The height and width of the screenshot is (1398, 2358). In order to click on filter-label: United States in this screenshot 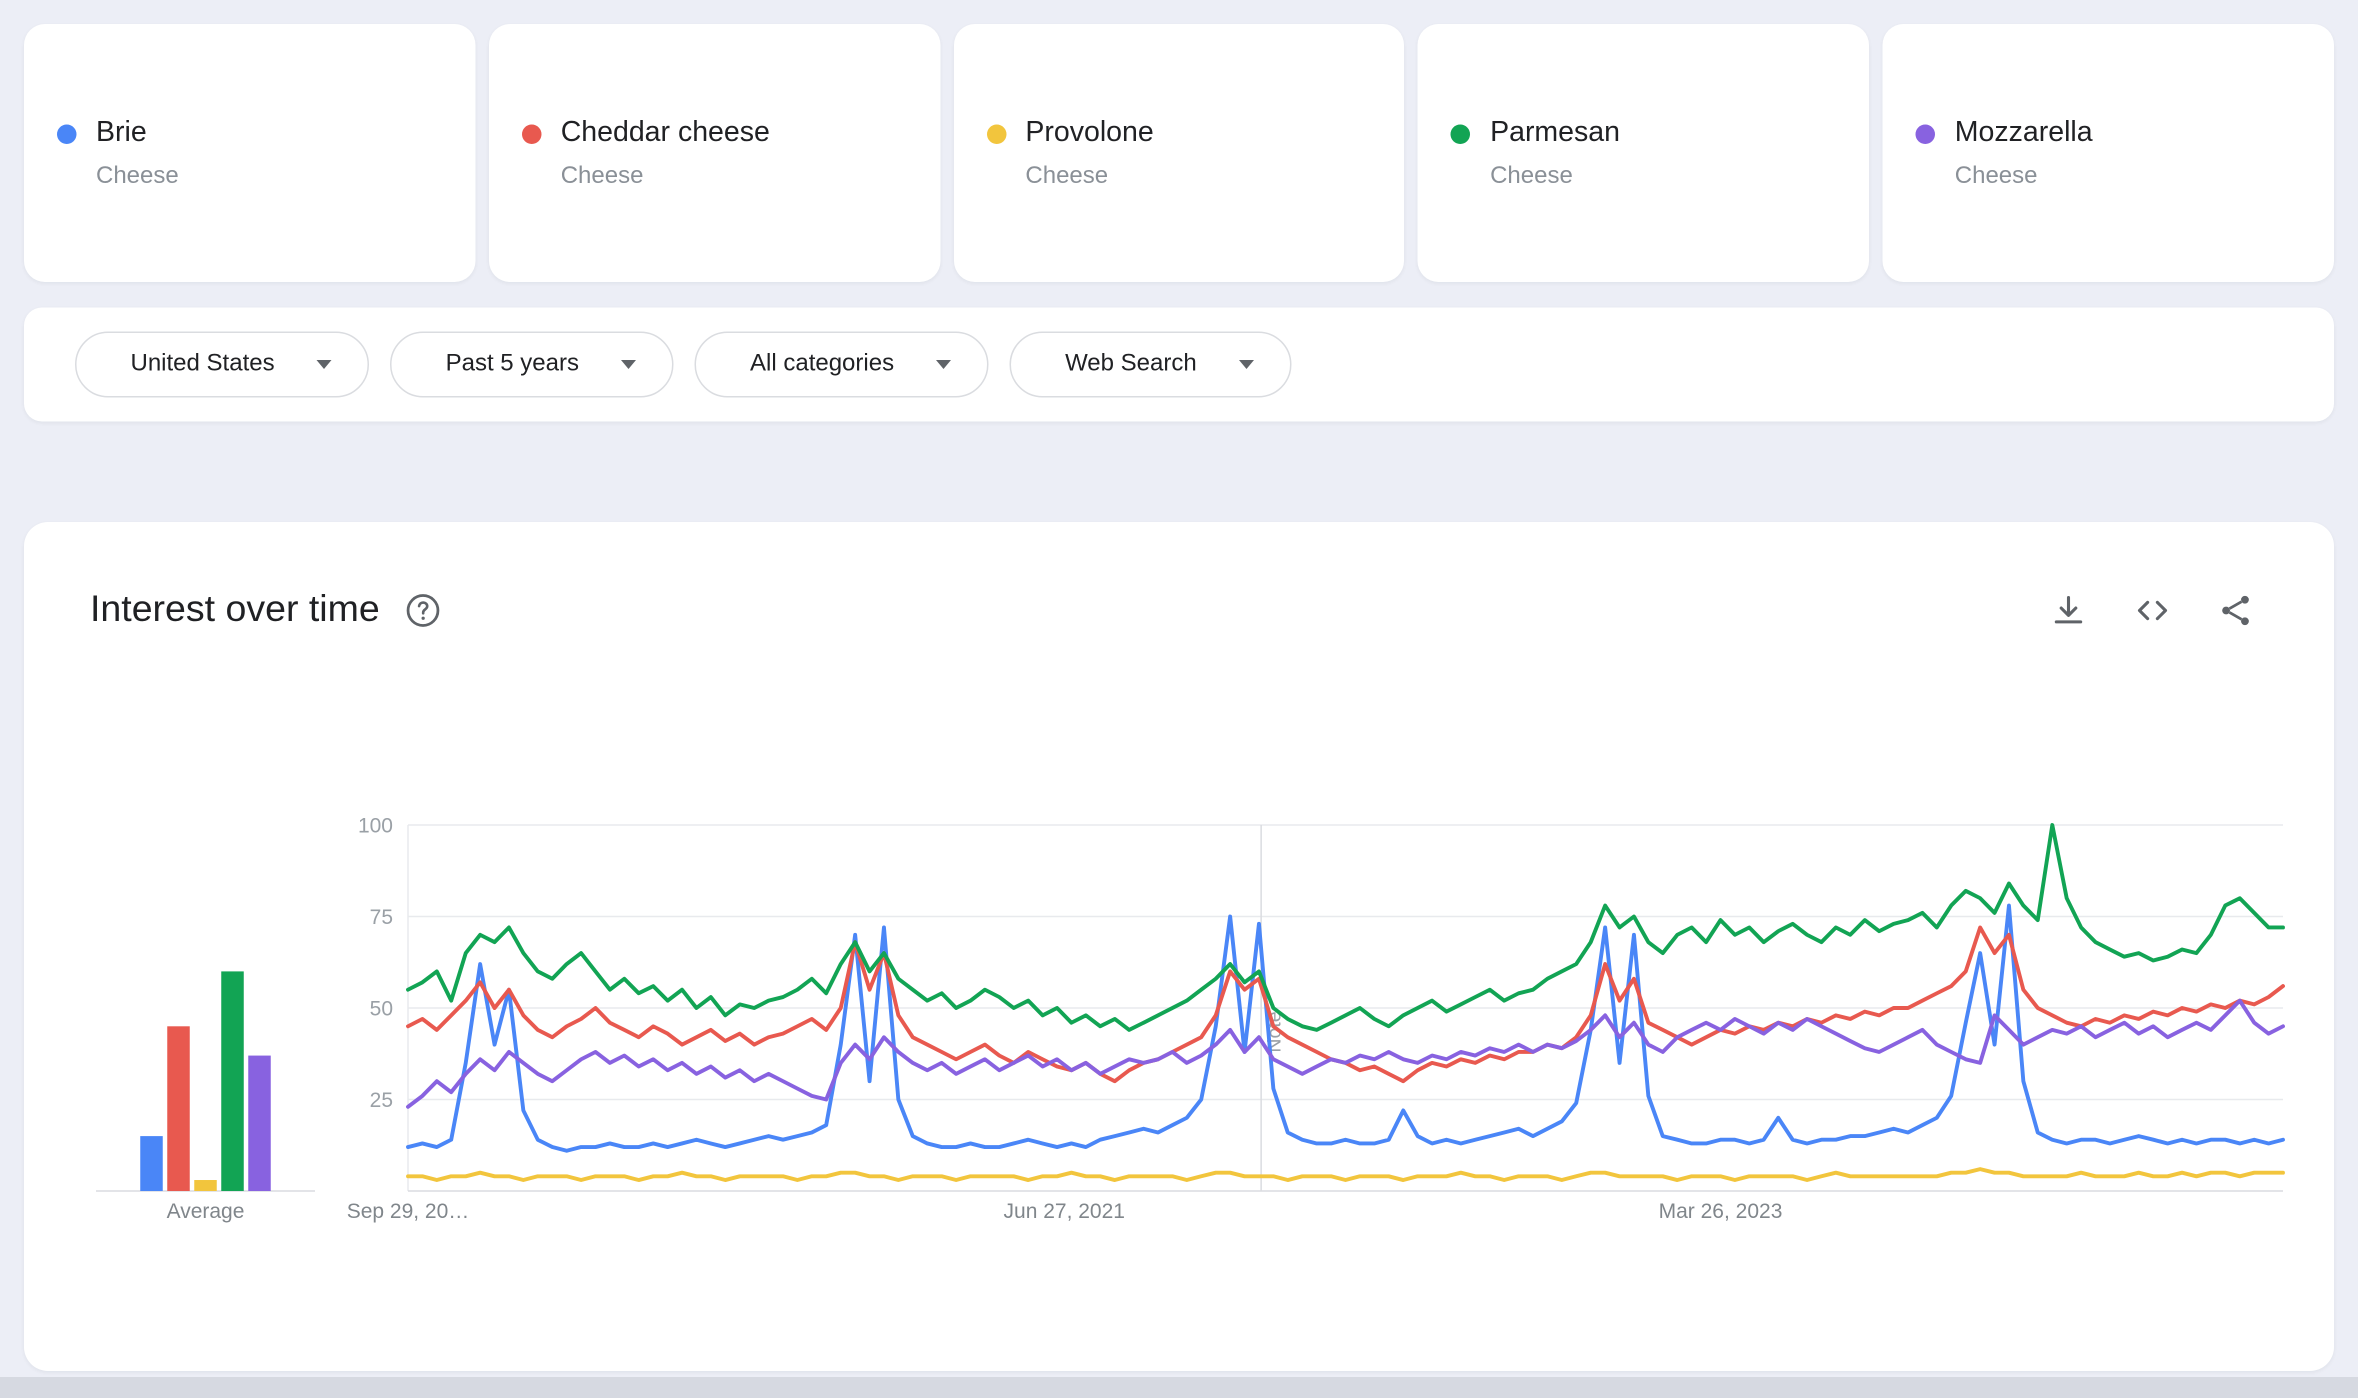, I will do `click(202, 364)`.